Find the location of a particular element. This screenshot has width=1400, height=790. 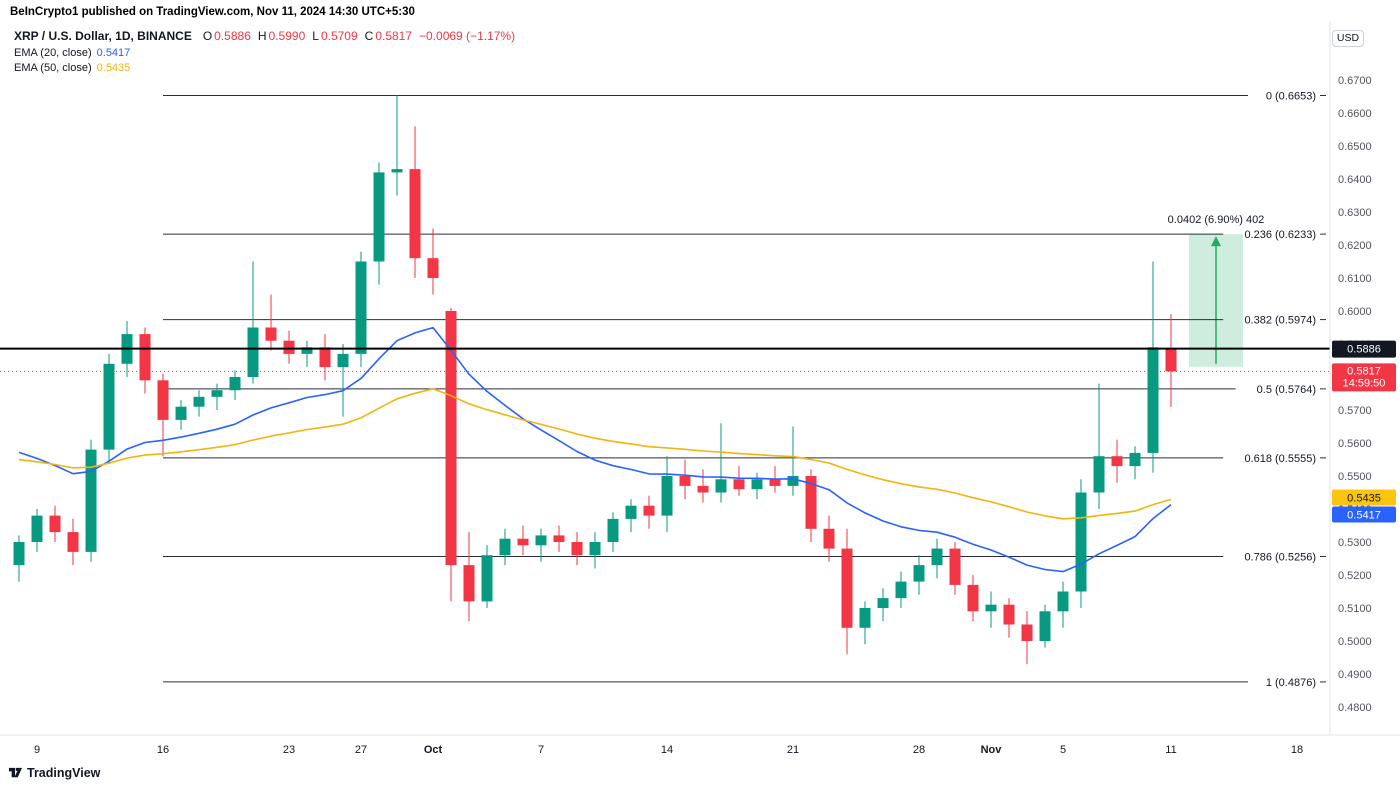

open-label: O is located at coordinates (207, 36).